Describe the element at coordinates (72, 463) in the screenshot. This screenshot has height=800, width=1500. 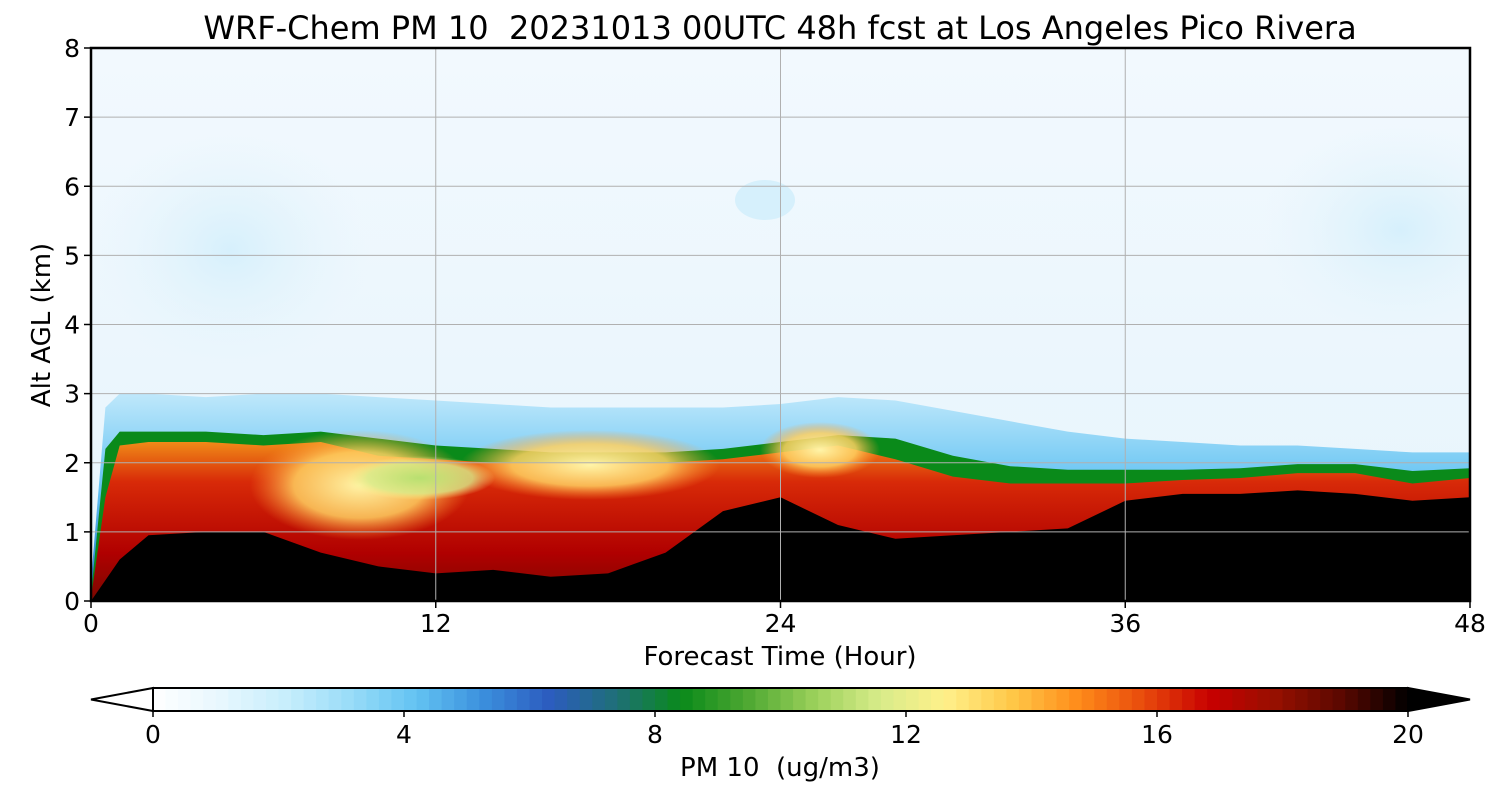
I see `y-tick-label: 2` at that location.